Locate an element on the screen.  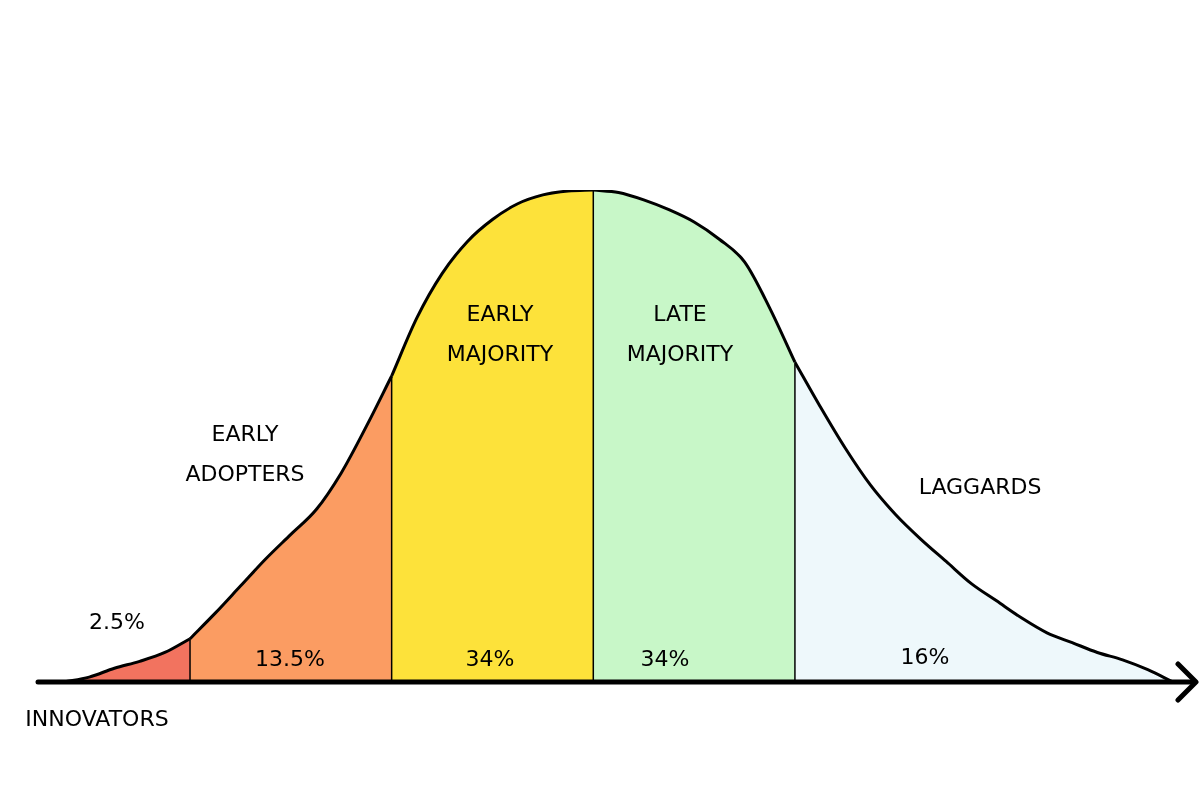
series-label: LATE MAJORITY is located at coordinates (680, 333).